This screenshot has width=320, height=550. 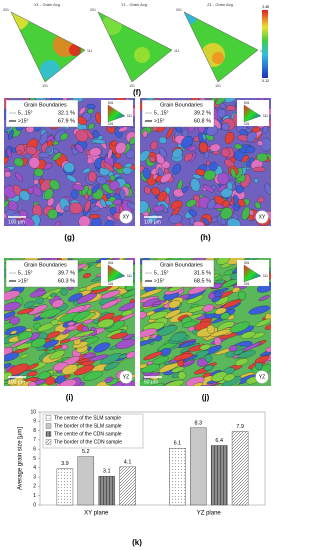 I want to click on x-tick-label: YZ plane, so click(x=209, y=514).